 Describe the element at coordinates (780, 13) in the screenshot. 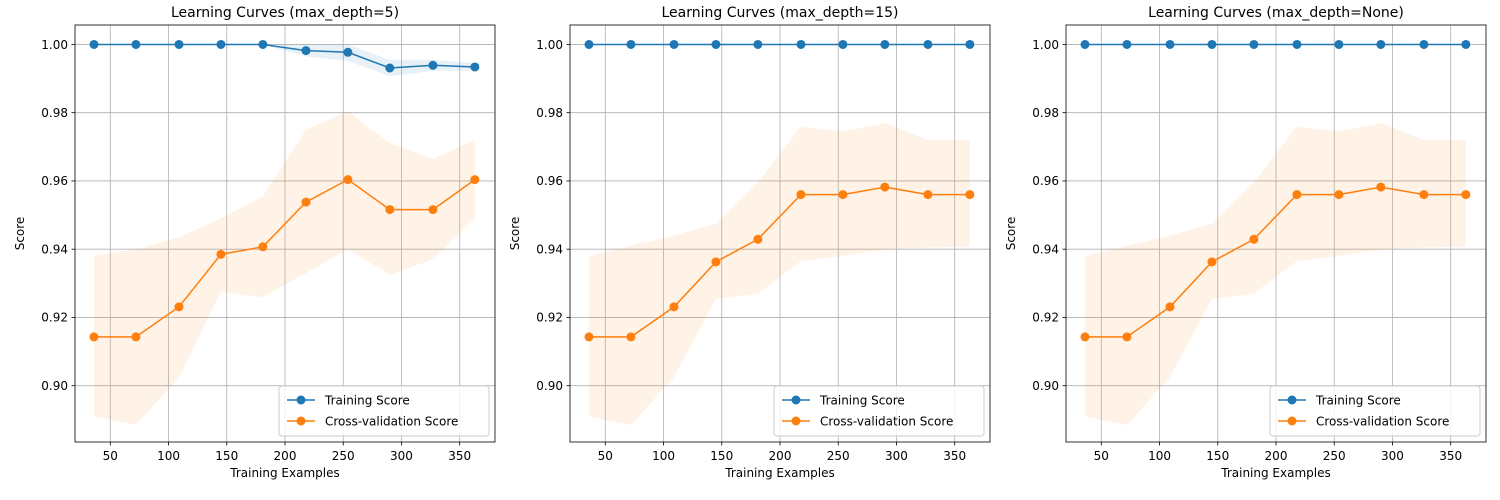

I see `chart-title: Learning Curves (max_depth=15)` at that location.